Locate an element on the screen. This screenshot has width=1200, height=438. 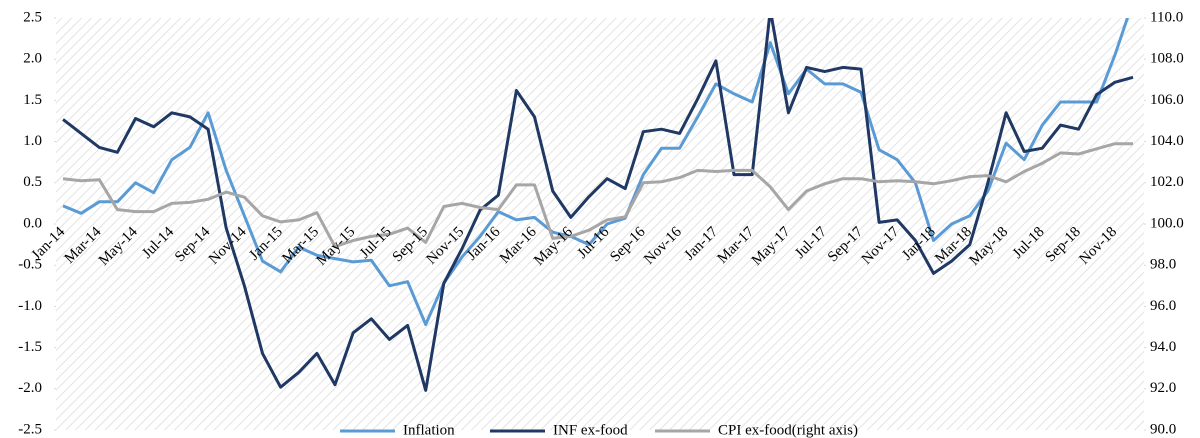
y2-tick-label: 100.0 is located at coordinates (1167, 223).